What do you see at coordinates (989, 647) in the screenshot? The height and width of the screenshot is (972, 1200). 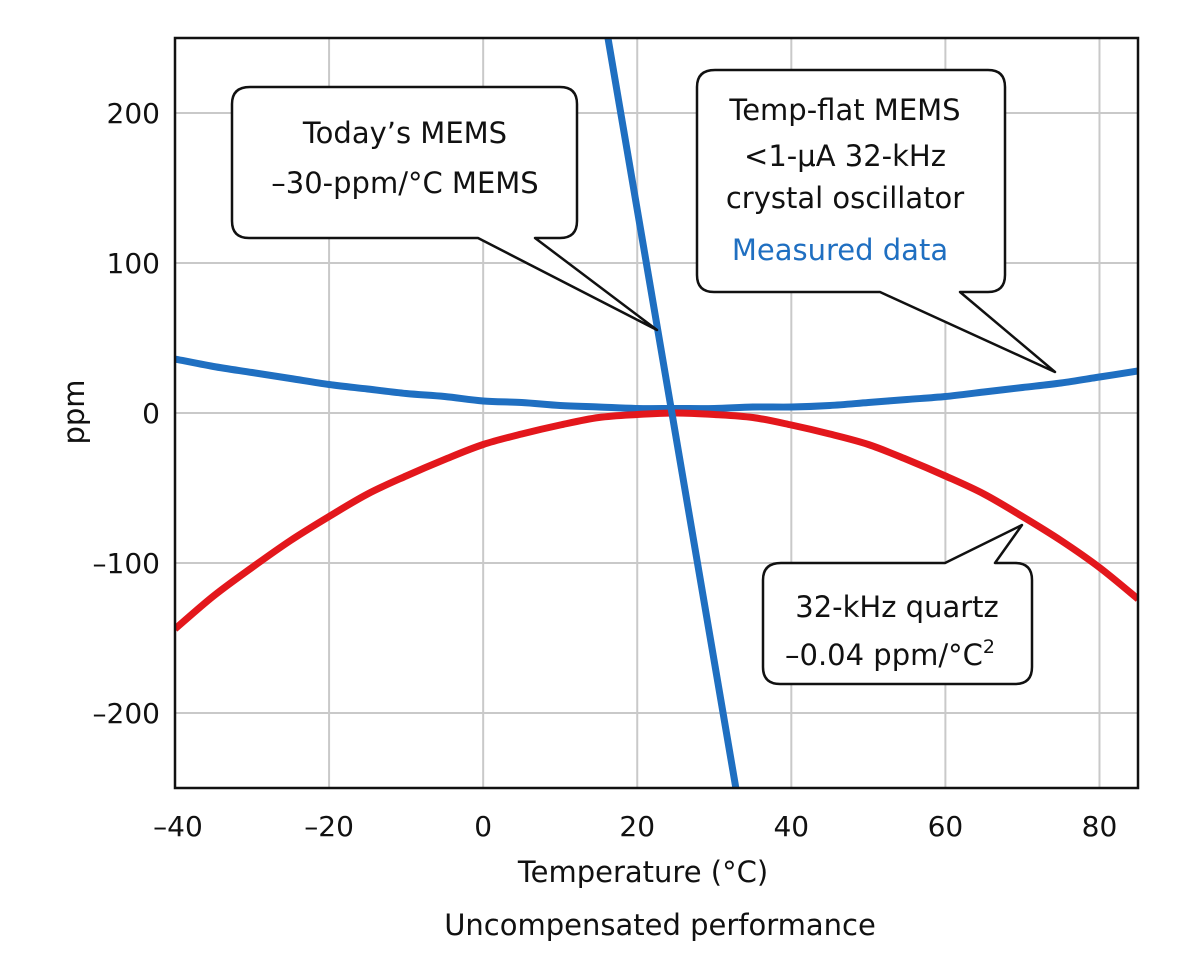 I see `callout-quartz-superscript: 2` at bounding box center [989, 647].